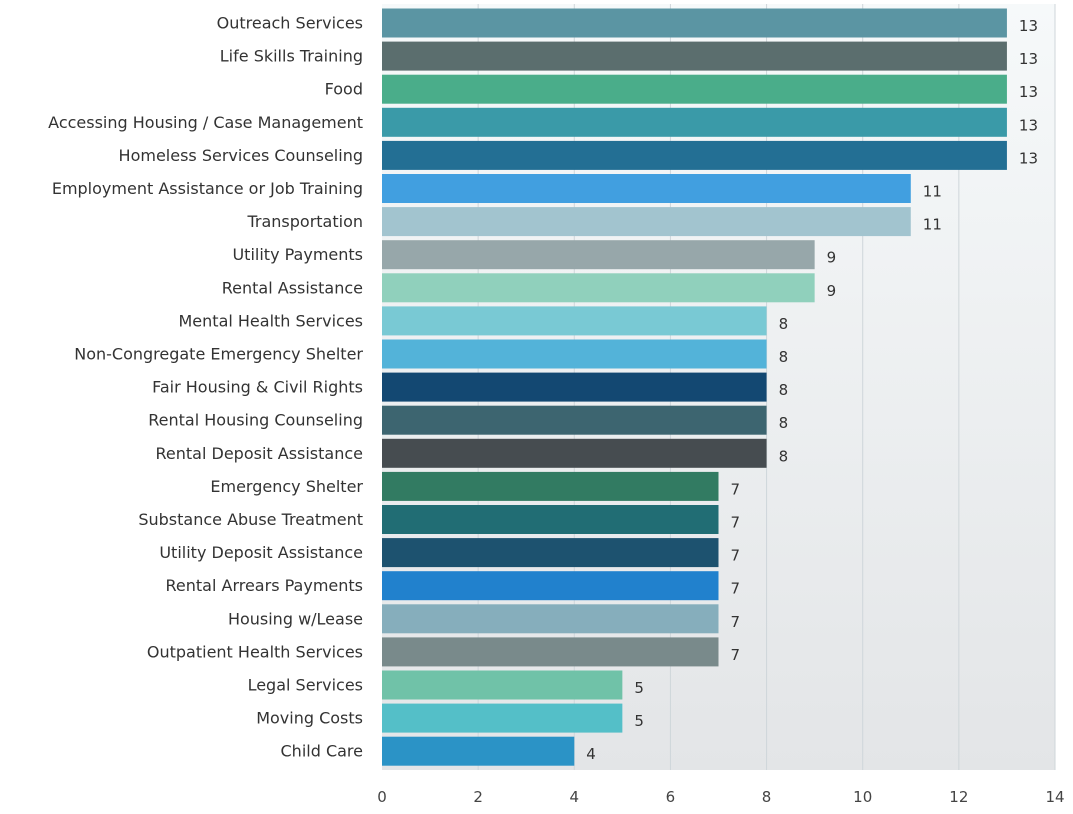 Image resolution: width=1073 pixels, height=814 pixels. I want to click on x-tick-label: 12, so click(958, 797).